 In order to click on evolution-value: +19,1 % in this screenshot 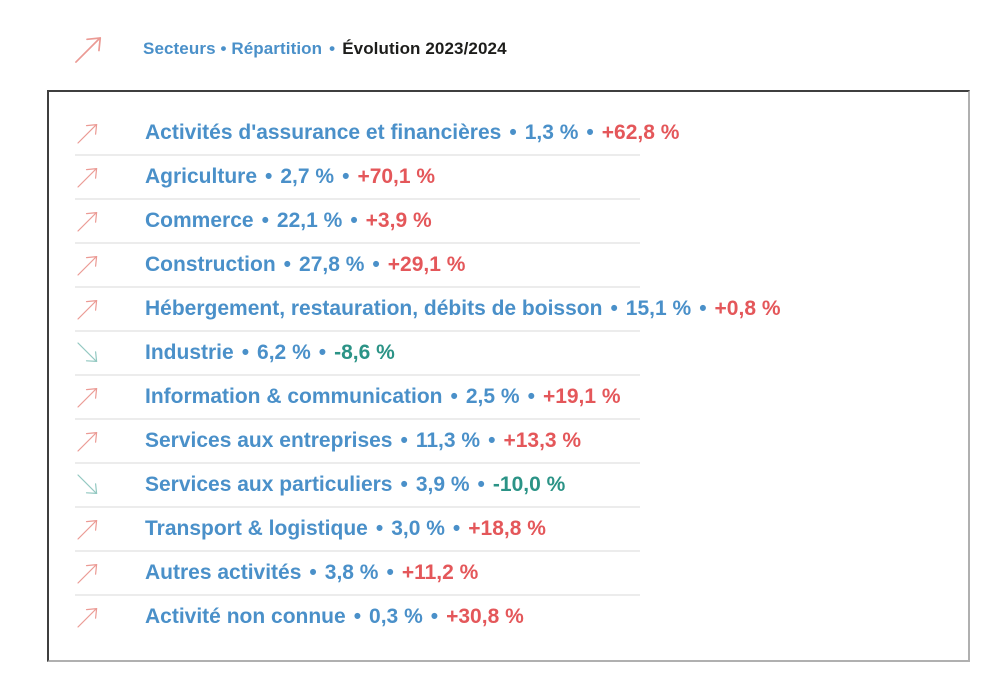, I will do `click(581, 396)`.